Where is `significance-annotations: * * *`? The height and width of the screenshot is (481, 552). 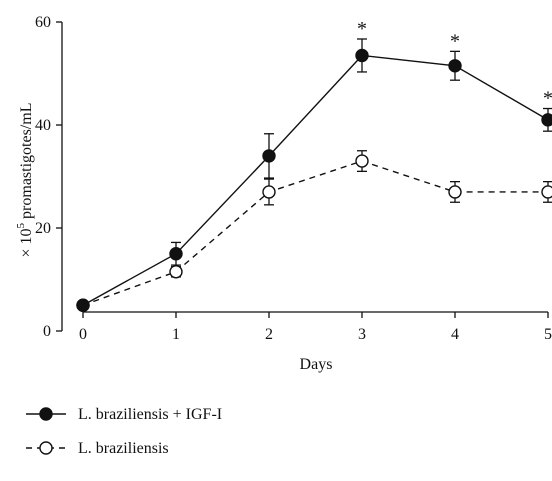 significance-annotations: * * * is located at coordinates (454, 64).